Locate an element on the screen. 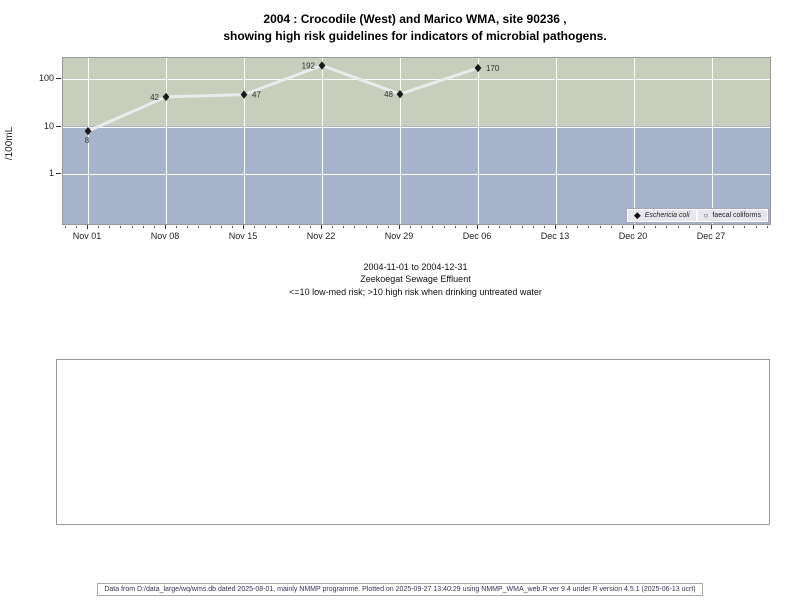  x-axis-tick-label: Dec 27 is located at coordinates (711, 236).